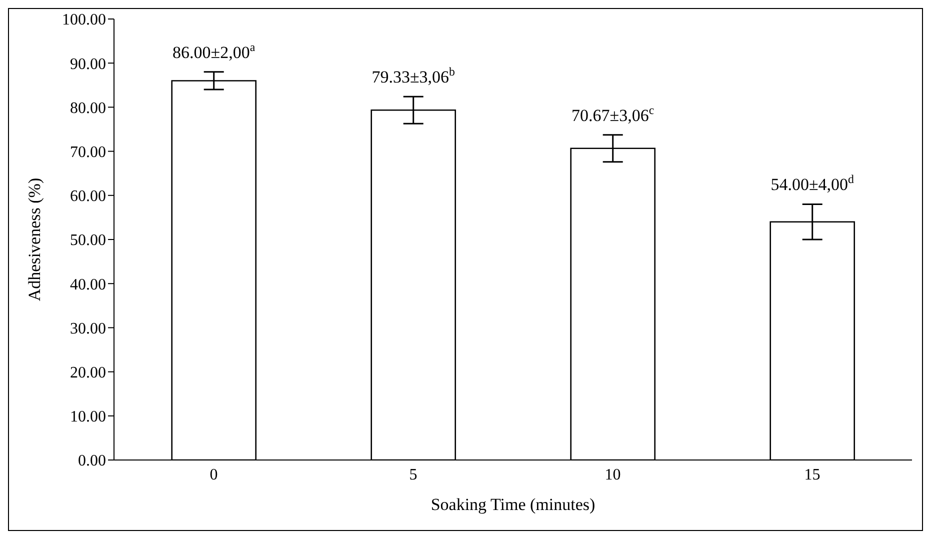 Image resolution: width=931 pixels, height=539 pixels. Describe the element at coordinates (88, 64) in the screenshot. I see `y-tick-label: 90.00` at that location.